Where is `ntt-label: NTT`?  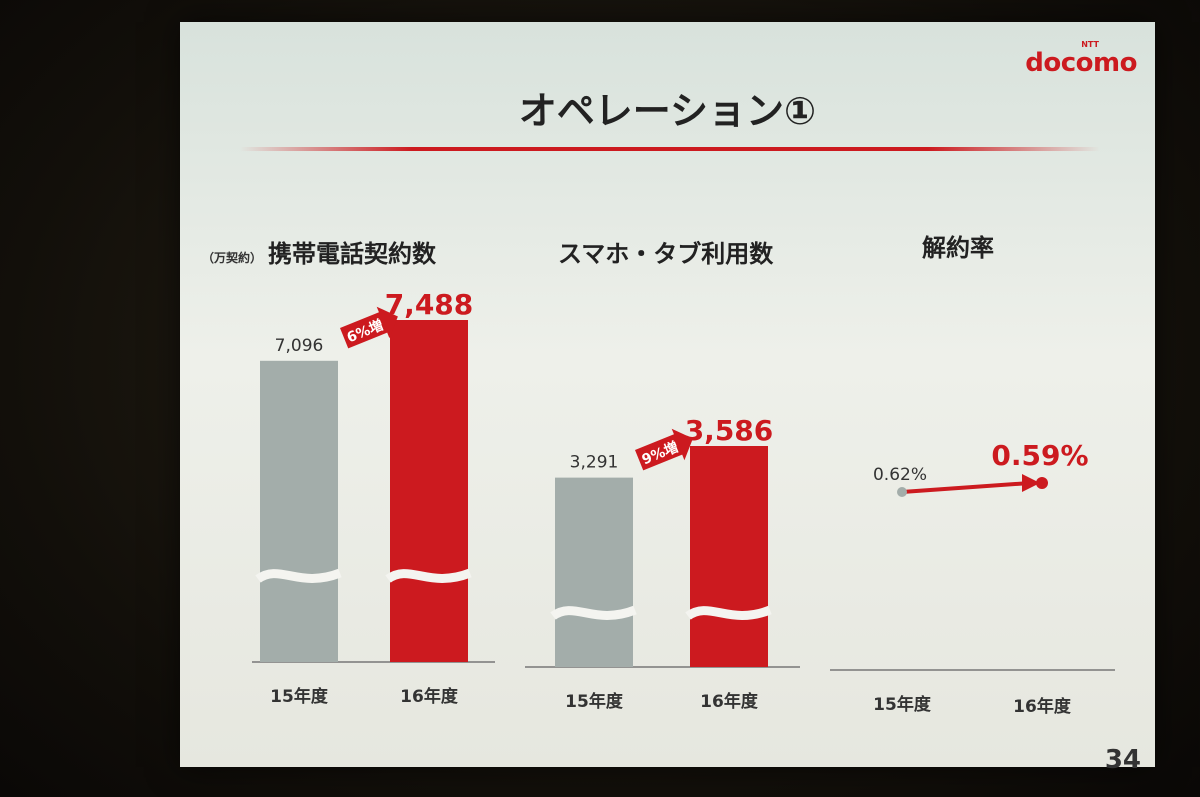
ntt-label: NTT is located at coordinates (1090, 44).